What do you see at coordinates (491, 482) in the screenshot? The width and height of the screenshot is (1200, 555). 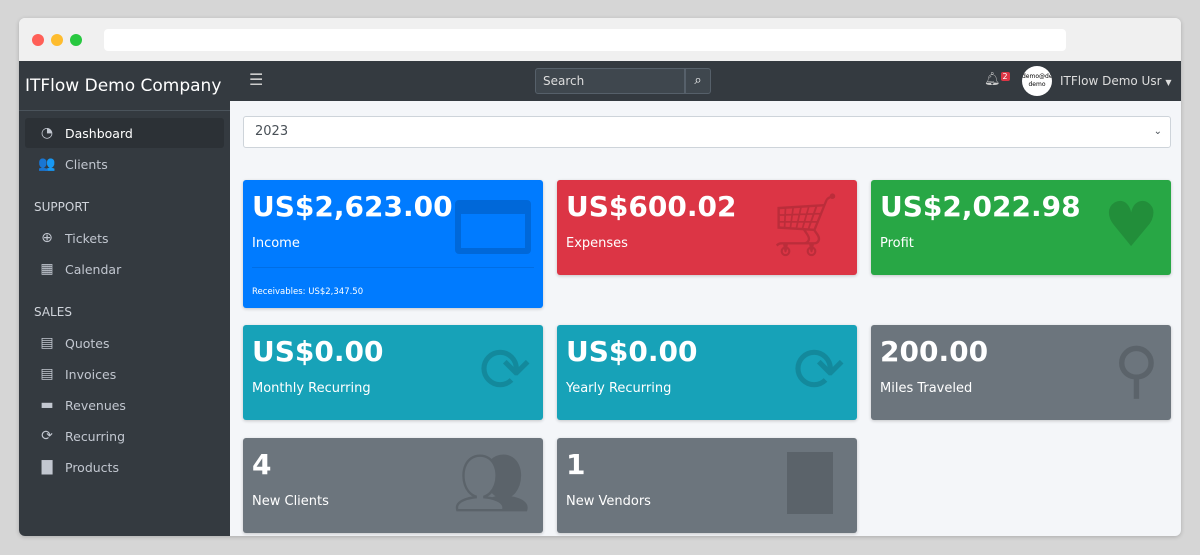 I see `users-icon: 👥︎` at bounding box center [491, 482].